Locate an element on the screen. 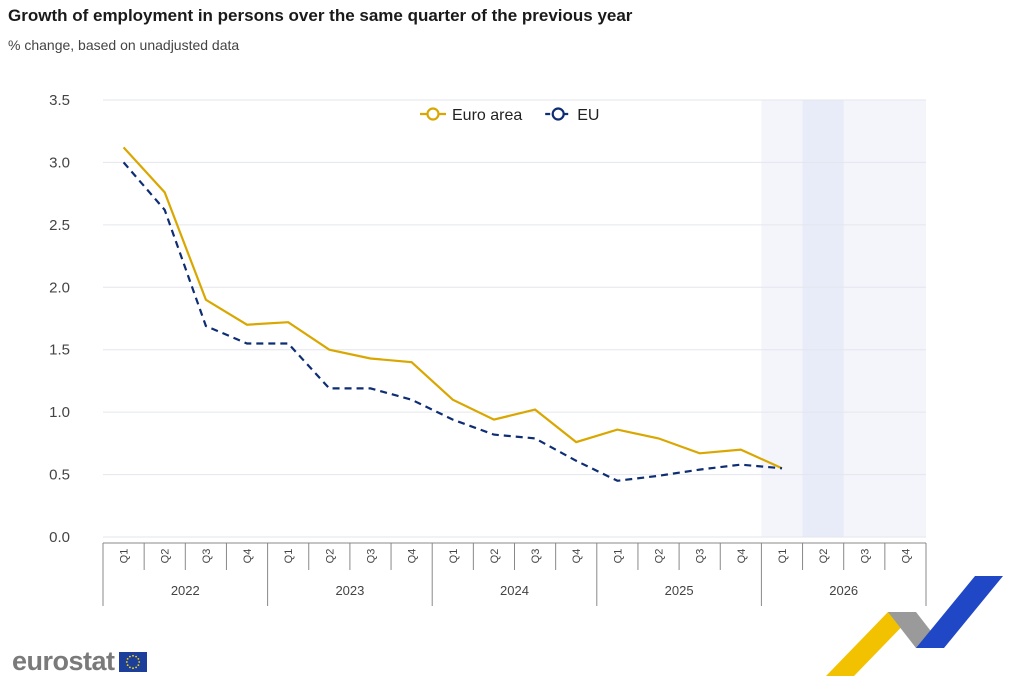 Image resolution: width=1028 pixels, height=687 pixels. logo-wordmark: eurostat is located at coordinates (63, 661).